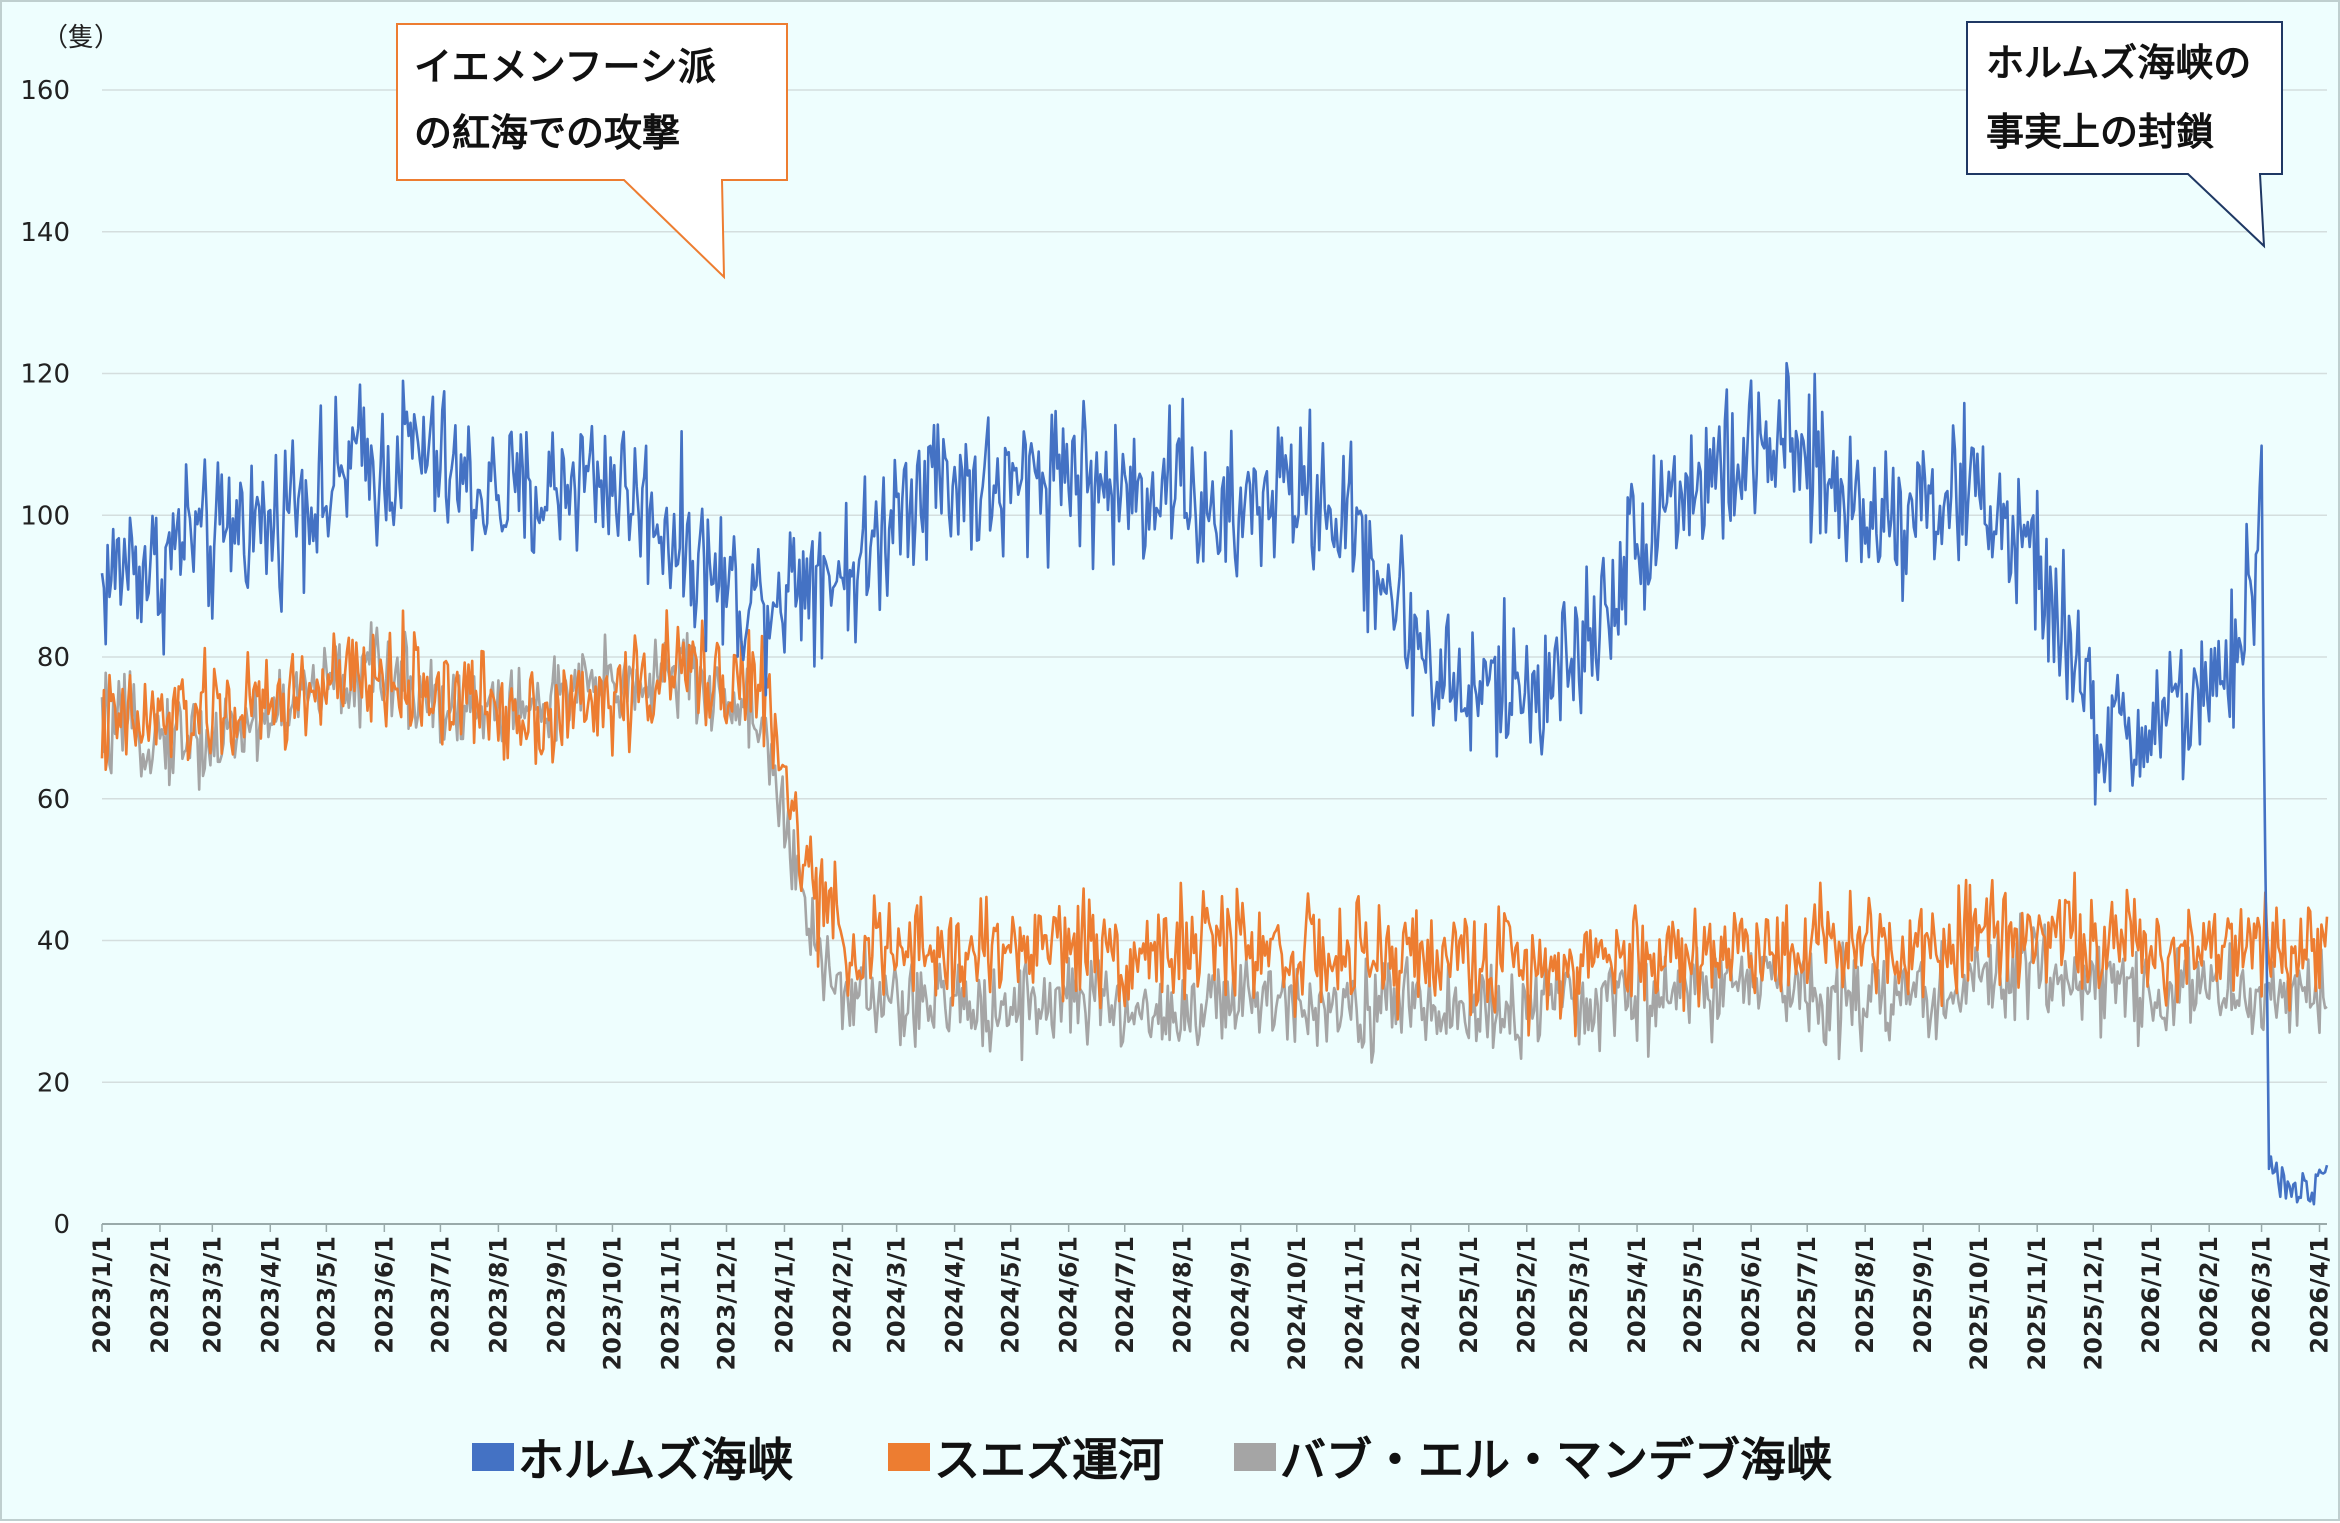 The image size is (2340, 1523). I want to click on y-axis-ticks: 0 20 40 60 80 100 120 140 160, so click(45, 658).